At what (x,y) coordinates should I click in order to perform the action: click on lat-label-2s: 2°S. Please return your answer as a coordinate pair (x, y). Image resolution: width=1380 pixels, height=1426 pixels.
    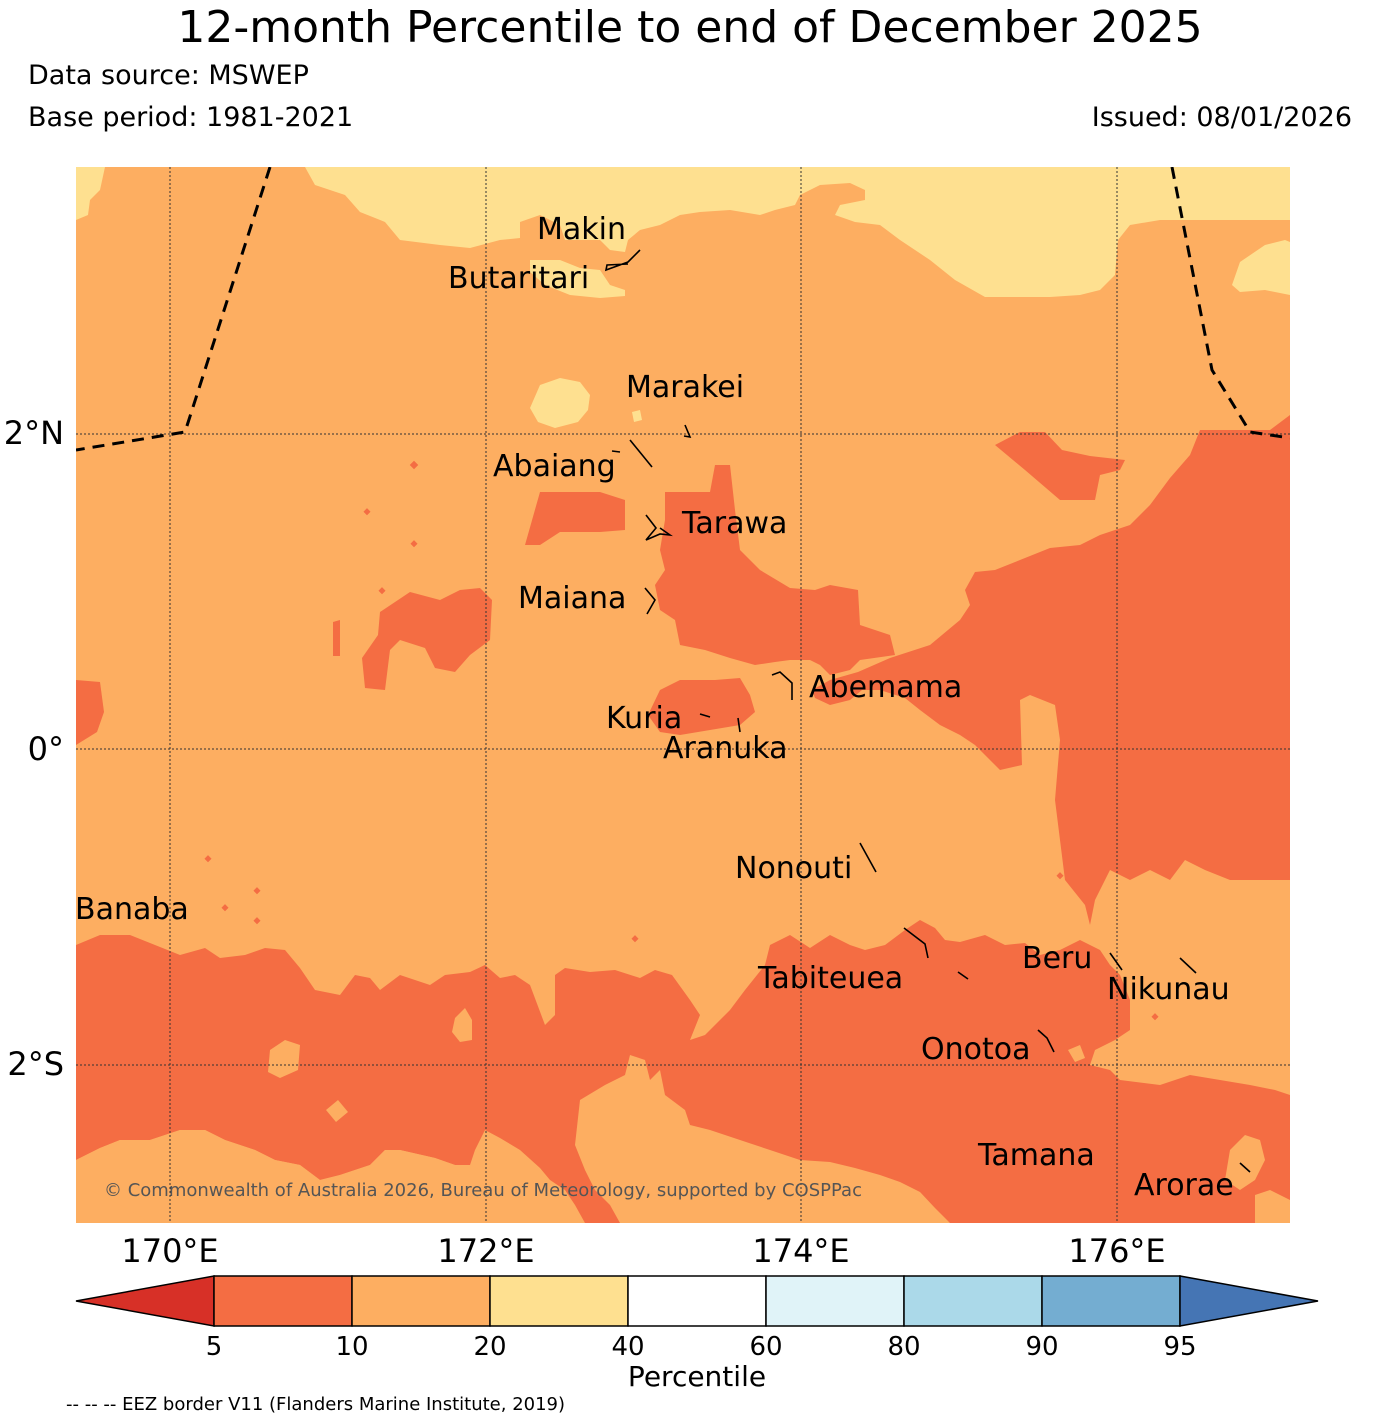
    Looking at the image, I should click on (35, 1064).